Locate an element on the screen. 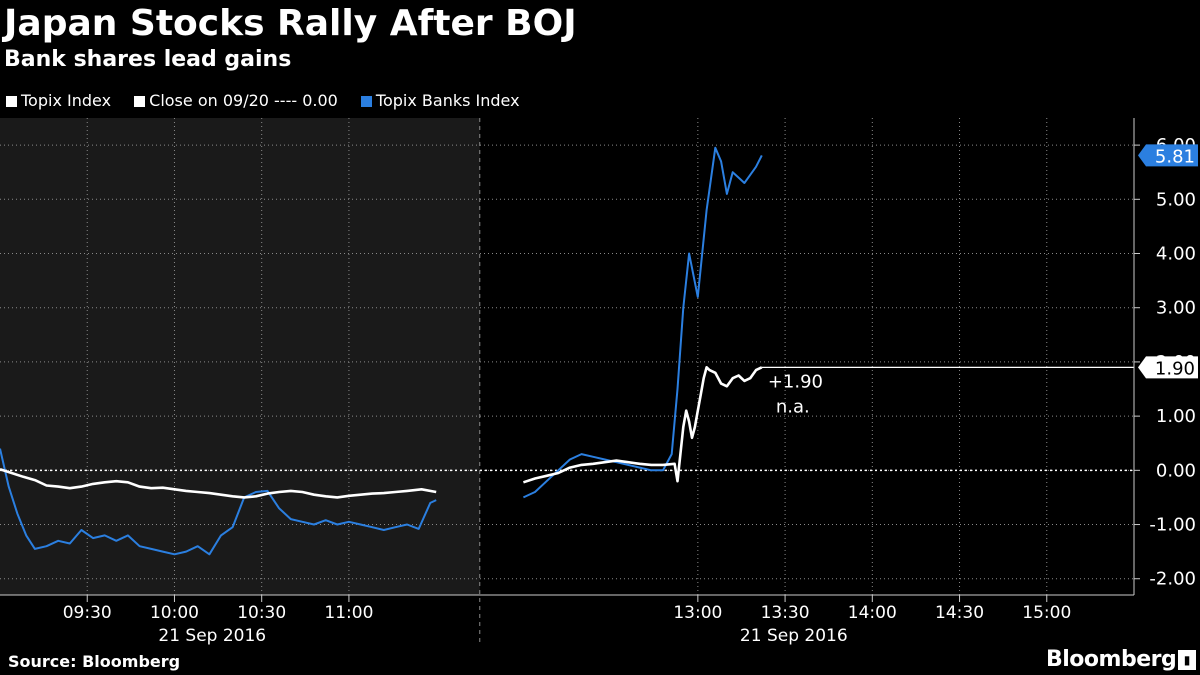 Image resolution: width=1200 pixels, height=675 pixels. series-line-topix-banks-index-afternoon is located at coordinates (642, 322).